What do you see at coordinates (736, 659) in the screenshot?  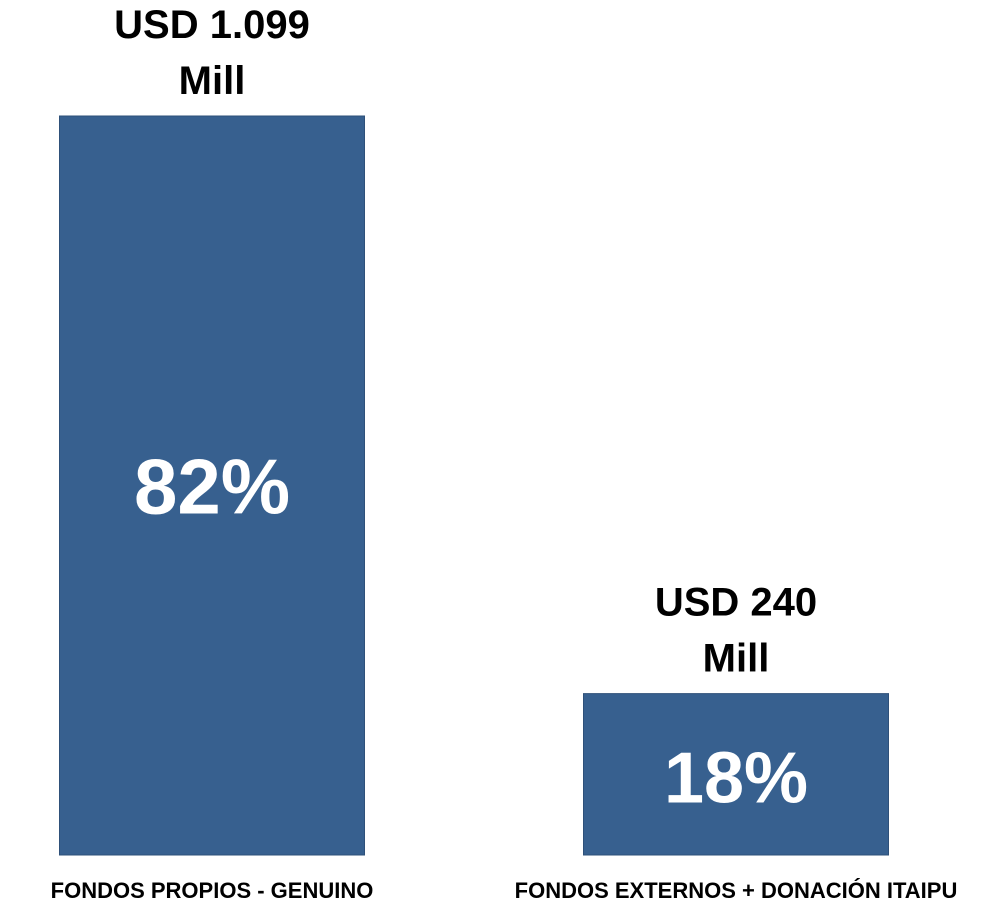 I see `value-label-2-line-2: Mill` at bounding box center [736, 659].